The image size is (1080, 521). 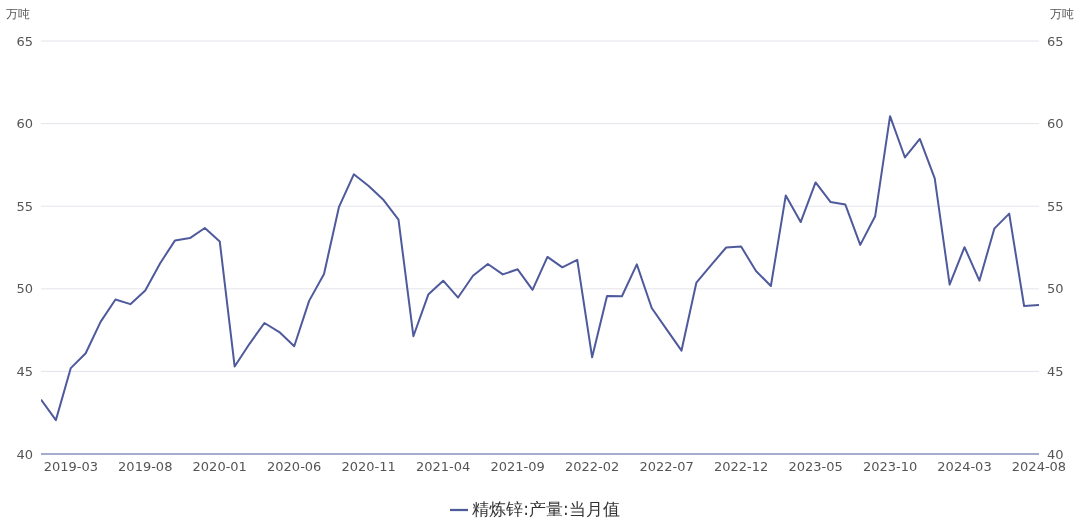 I want to click on x-tick-label: 2021-09, so click(x=517, y=467).